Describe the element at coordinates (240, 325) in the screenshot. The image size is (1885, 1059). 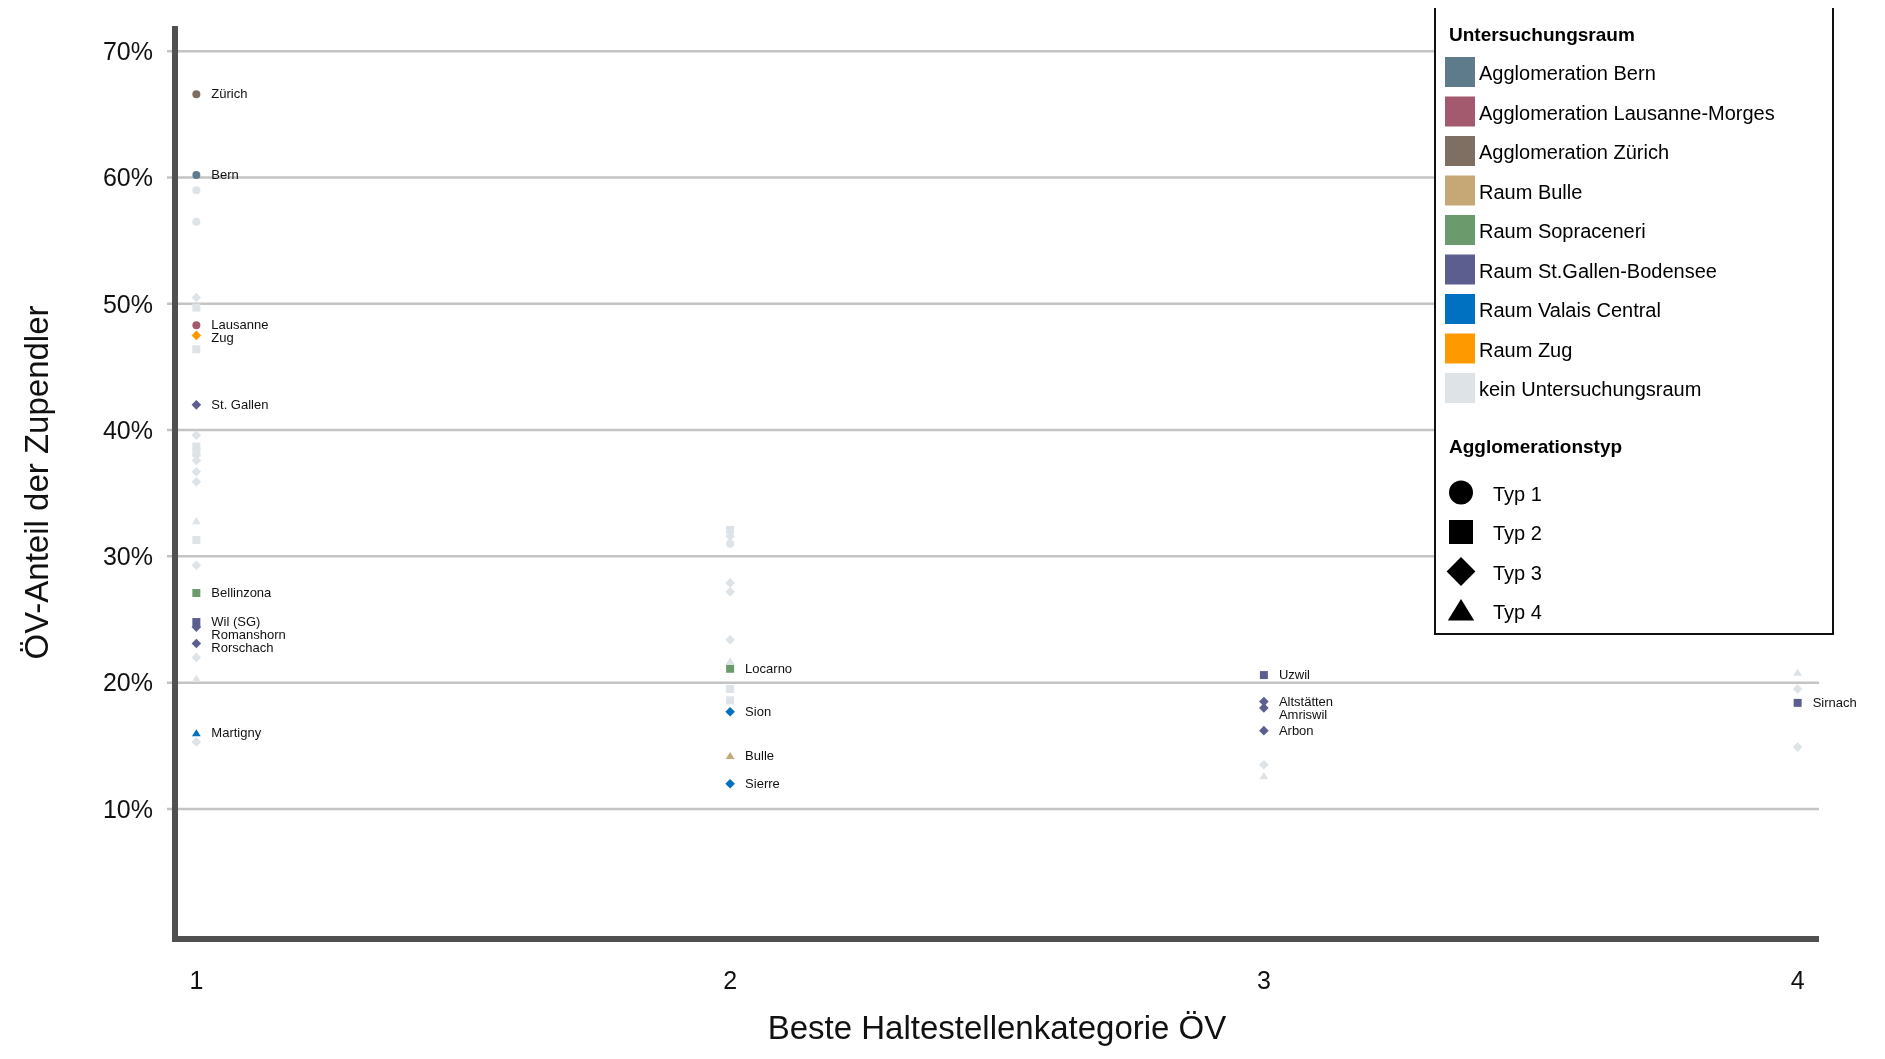
I see `annotation: Lausanne` at that location.